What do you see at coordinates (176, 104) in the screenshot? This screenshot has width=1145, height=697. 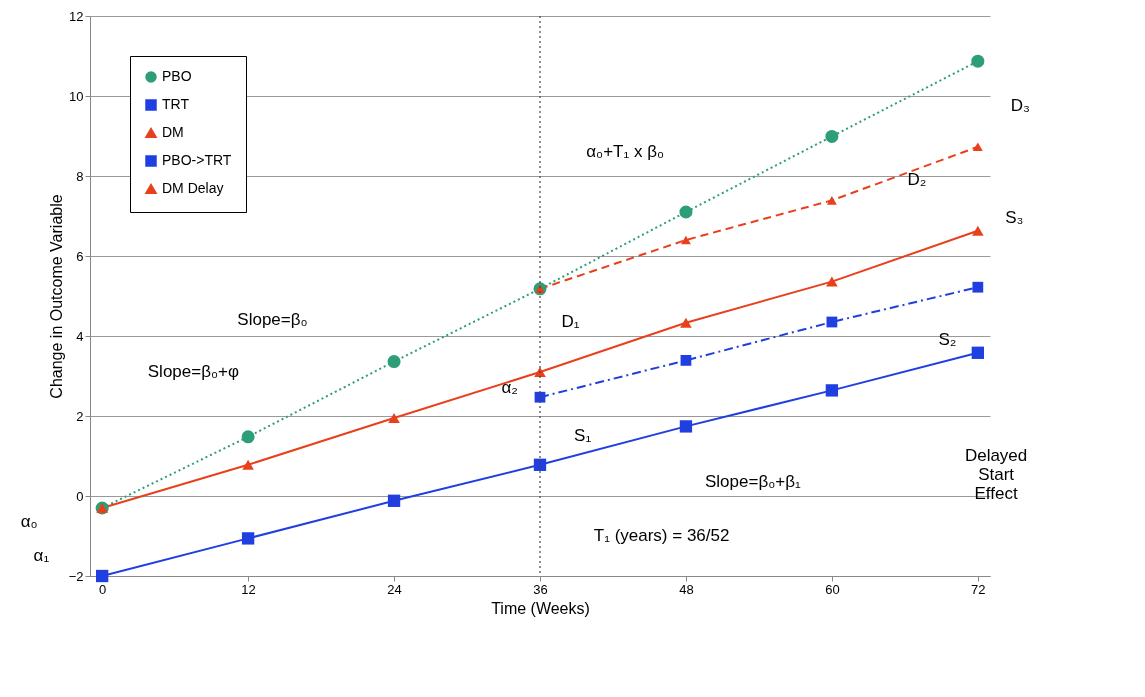 I see `legend-label: TRT` at bounding box center [176, 104].